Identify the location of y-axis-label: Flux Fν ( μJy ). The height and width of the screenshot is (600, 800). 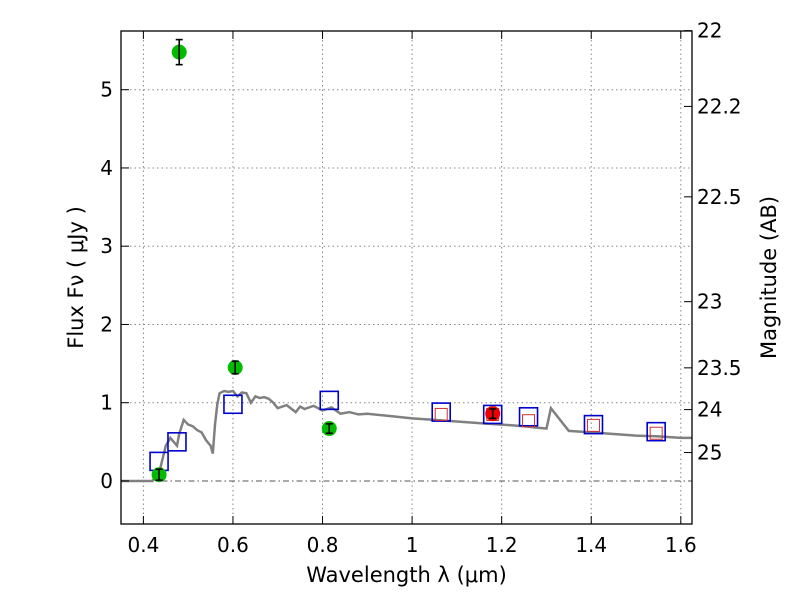
(76, 277).